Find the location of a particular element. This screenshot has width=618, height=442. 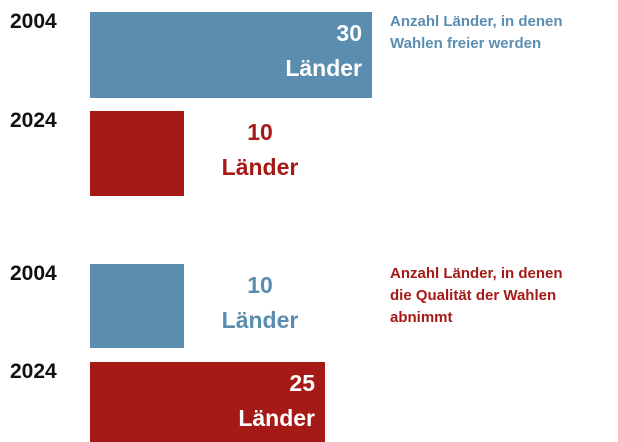

value-label: 30 Länder is located at coordinates (323, 50).